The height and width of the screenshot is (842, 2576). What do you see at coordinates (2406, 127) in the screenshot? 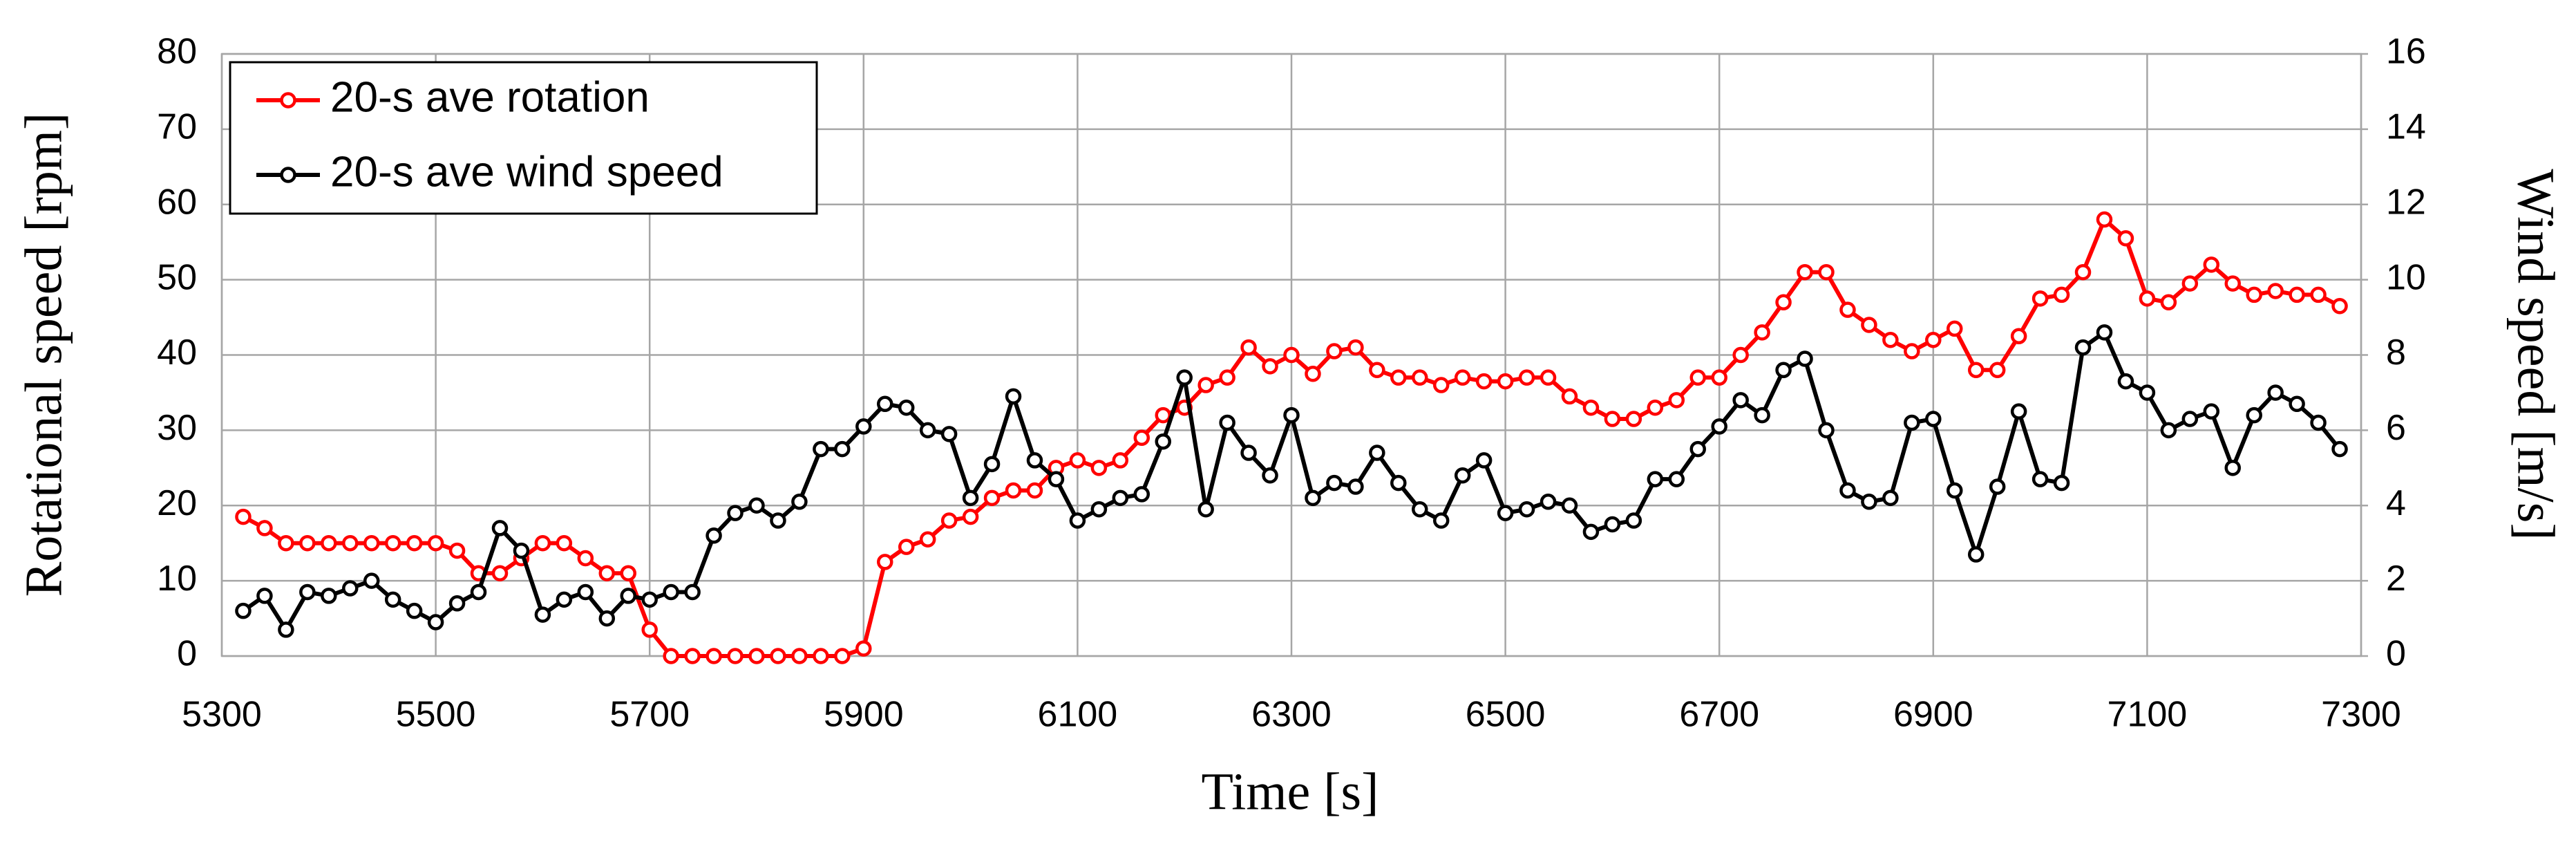
I see `y2-tick-label: 14` at bounding box center [2406, 127].